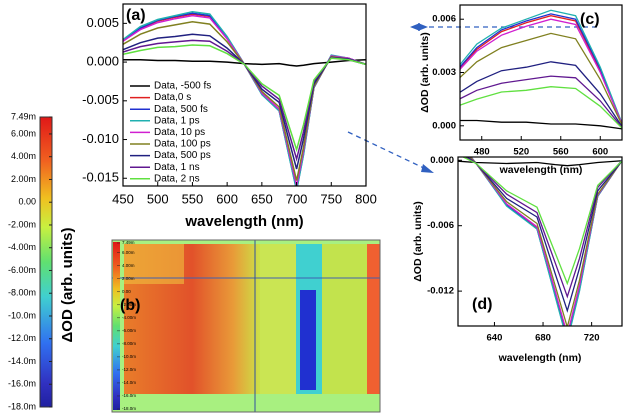 Image resolution: width=636 pixels, height=417 pixels. What do you see at coordinates (100, 99) in the screenshot?
I see `y-tick-label: -0.005` at bounding box center [100, 99].